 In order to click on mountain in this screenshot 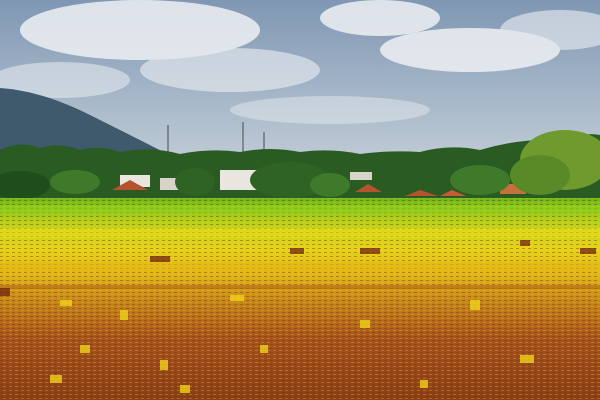, I will do `click(87, 126)`.